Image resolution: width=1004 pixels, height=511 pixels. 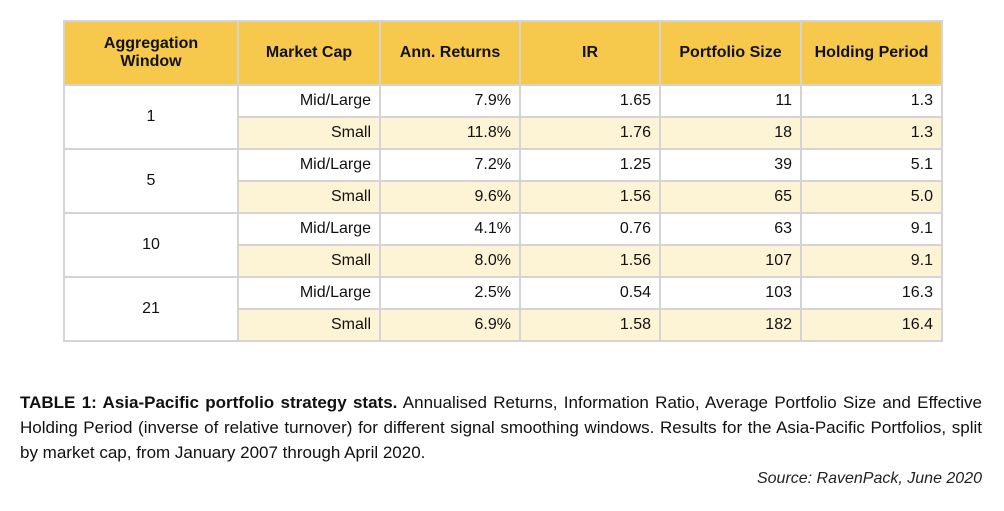 I want to click on holding-period-cell: 5.1, so click(x=871, y=165).